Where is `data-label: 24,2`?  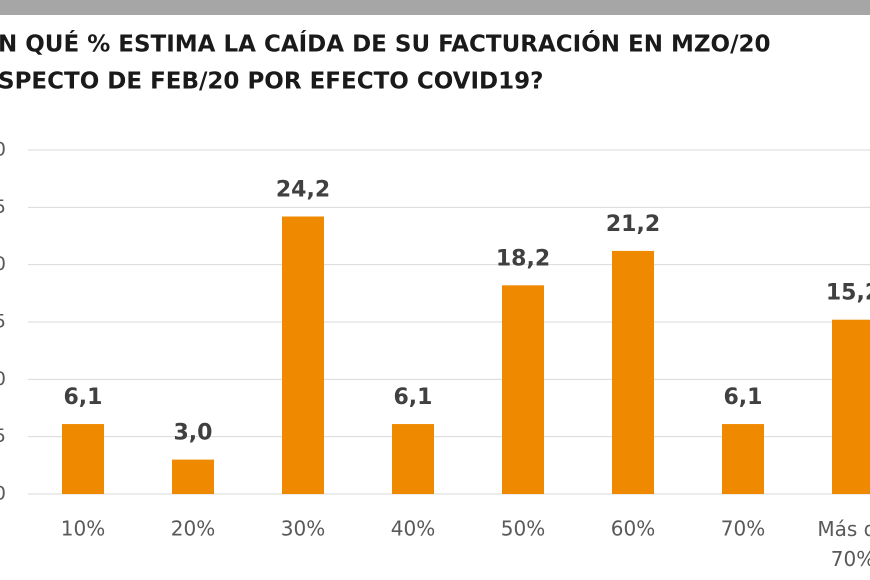
data-label: 24,2 is located at coordinates (303, 190).